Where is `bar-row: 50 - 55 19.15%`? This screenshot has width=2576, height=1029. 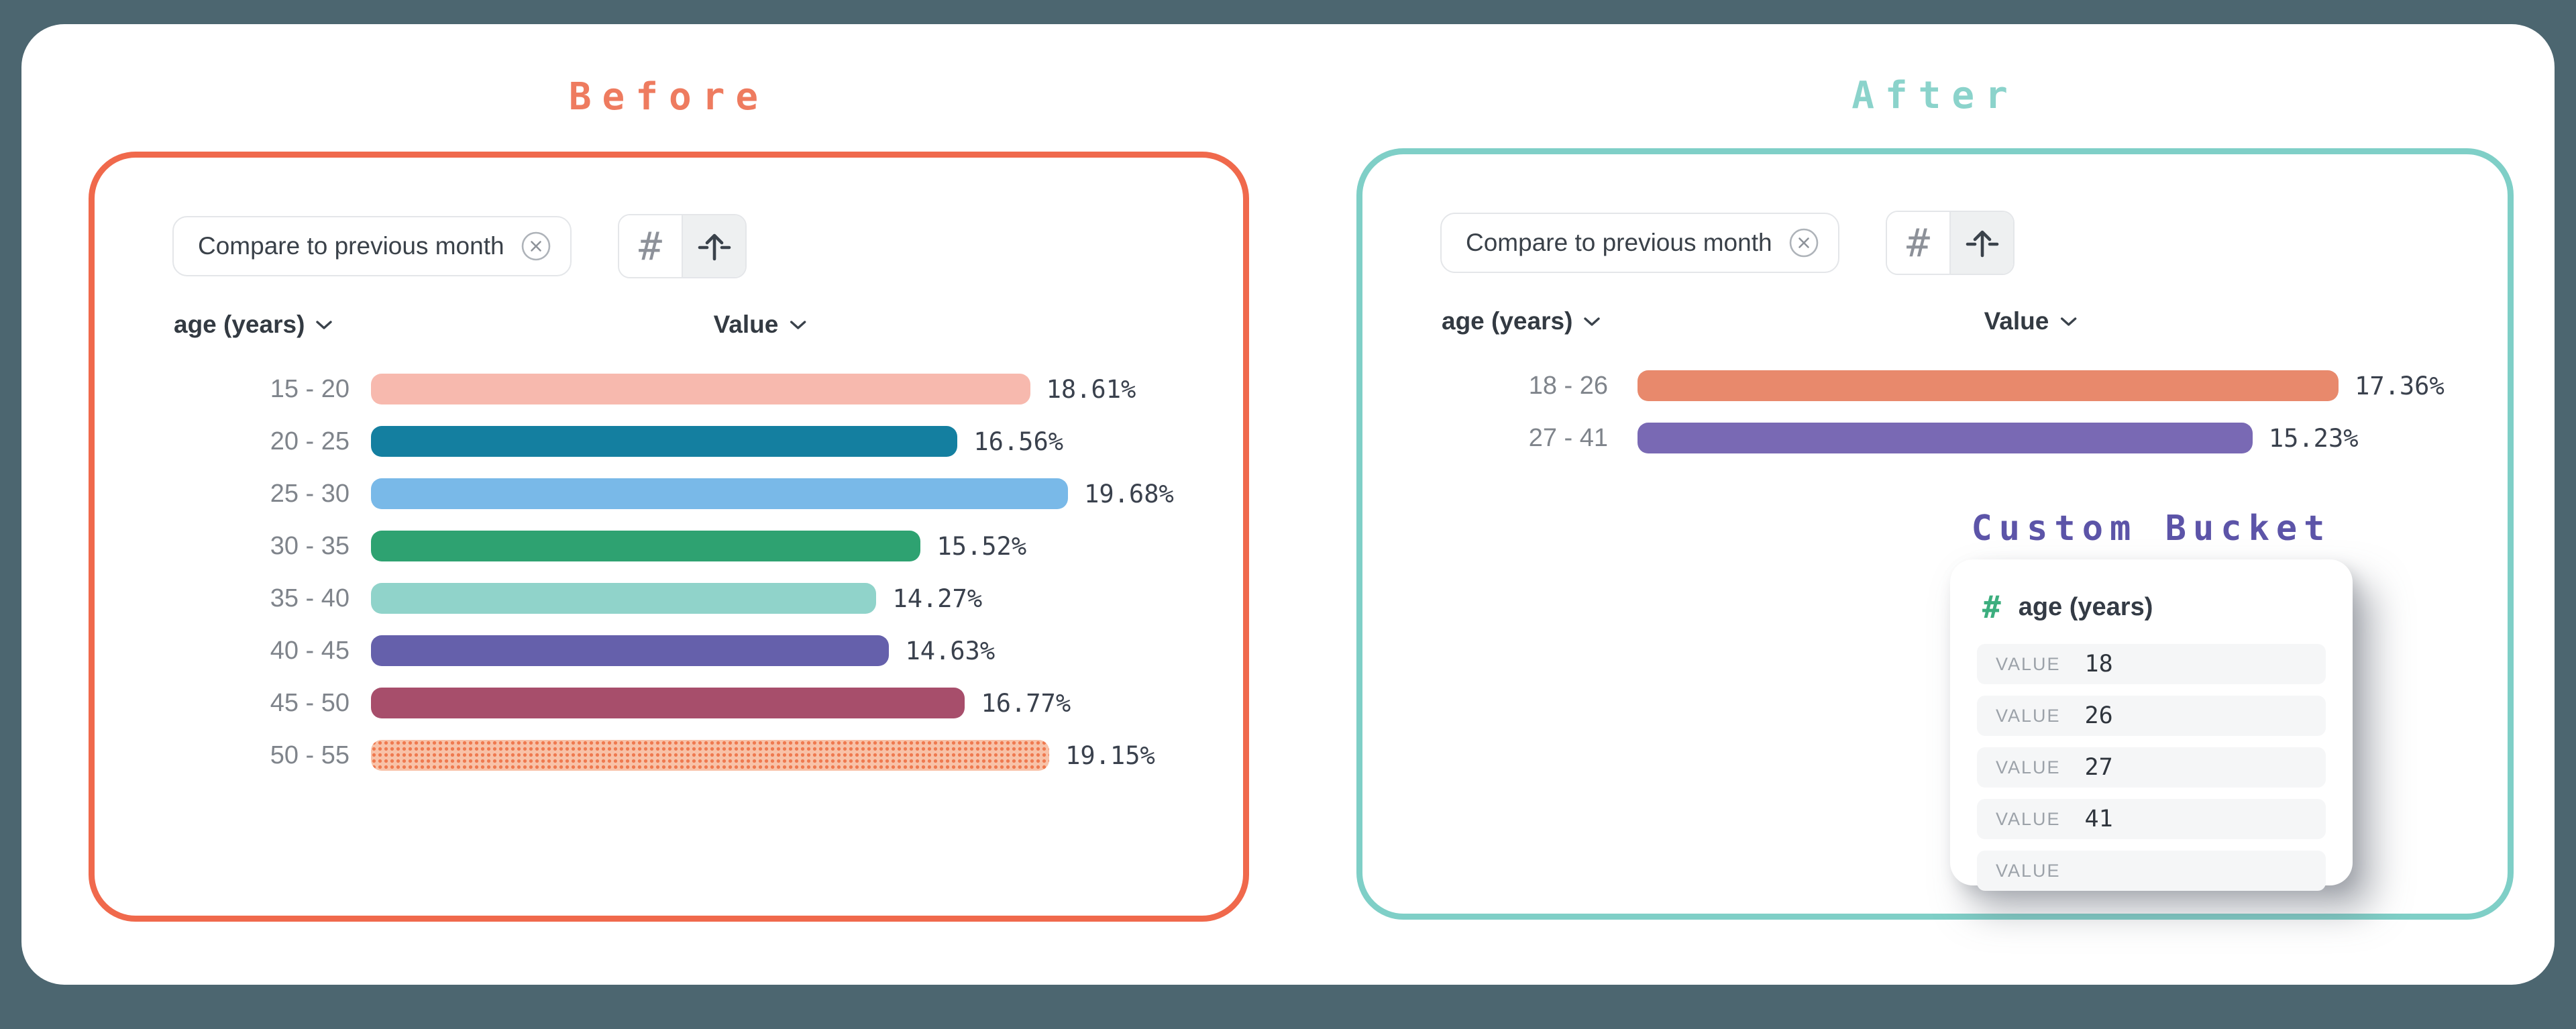 bar-row: 50 - 55 19.15% is located at coordinates (669, 755).